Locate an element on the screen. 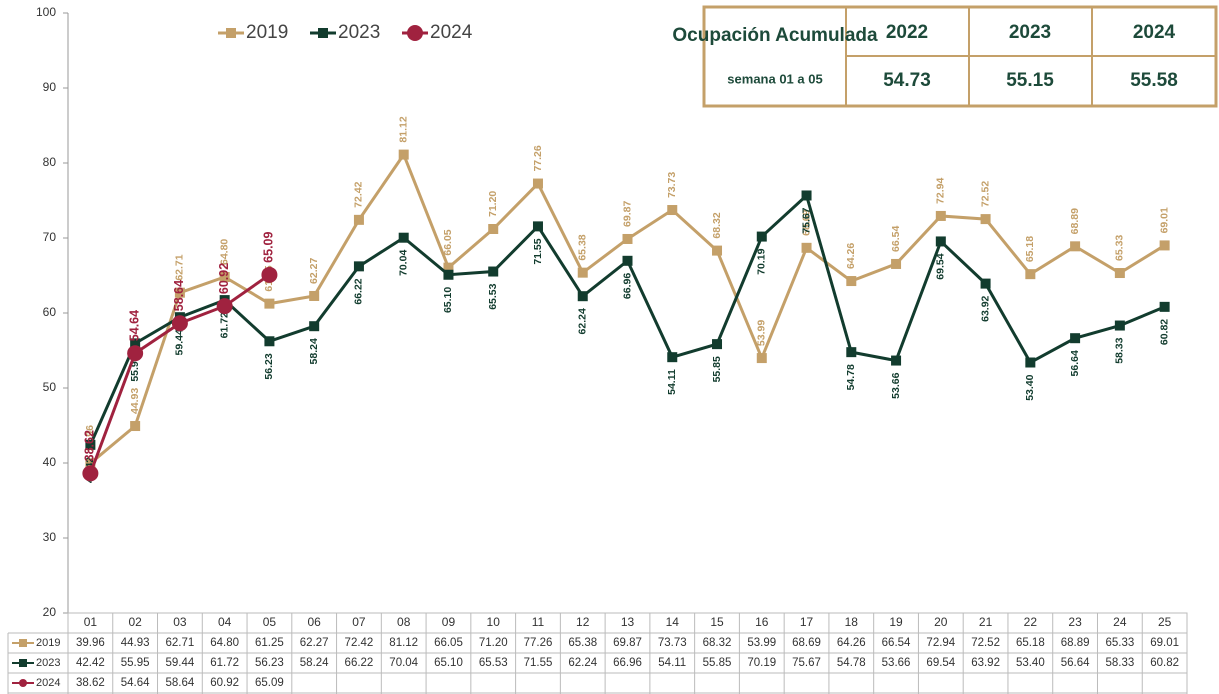 This screenshot has height=694, width=1219. data-label: 71.20 is located at coordinates (493, 204).